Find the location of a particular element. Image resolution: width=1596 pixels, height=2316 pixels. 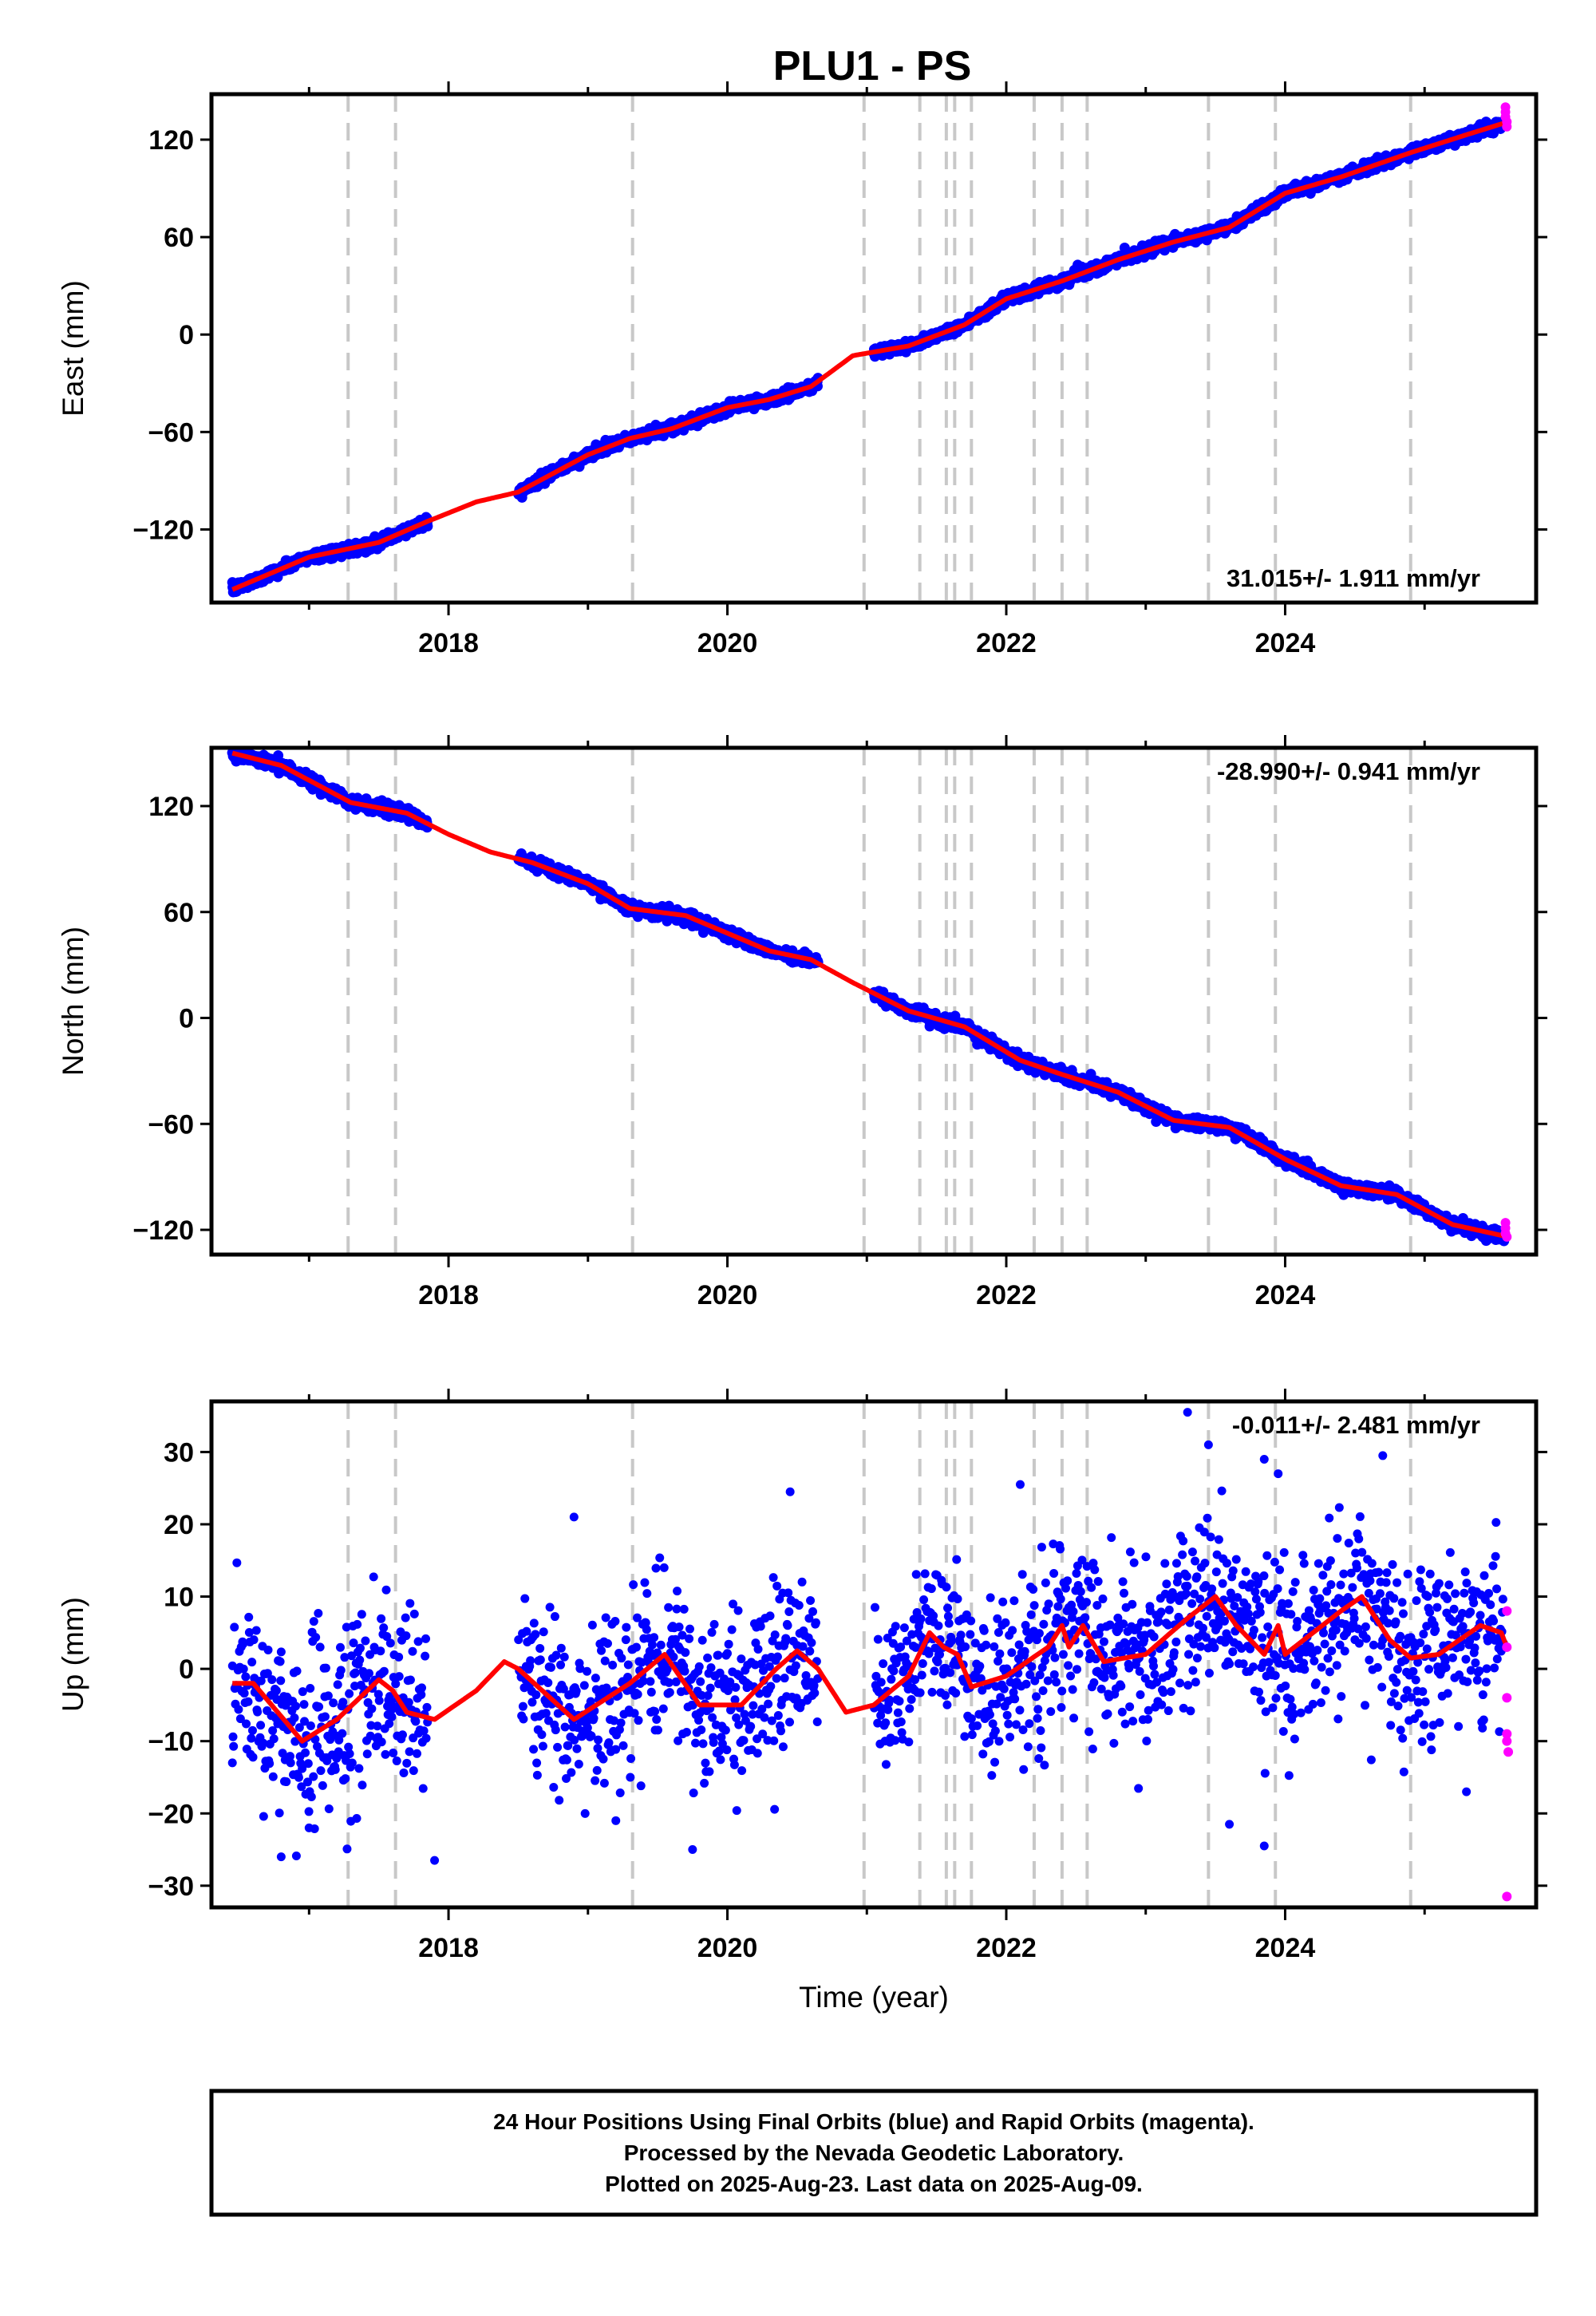

east-rapid-point is located at coordinates (1507, 126).